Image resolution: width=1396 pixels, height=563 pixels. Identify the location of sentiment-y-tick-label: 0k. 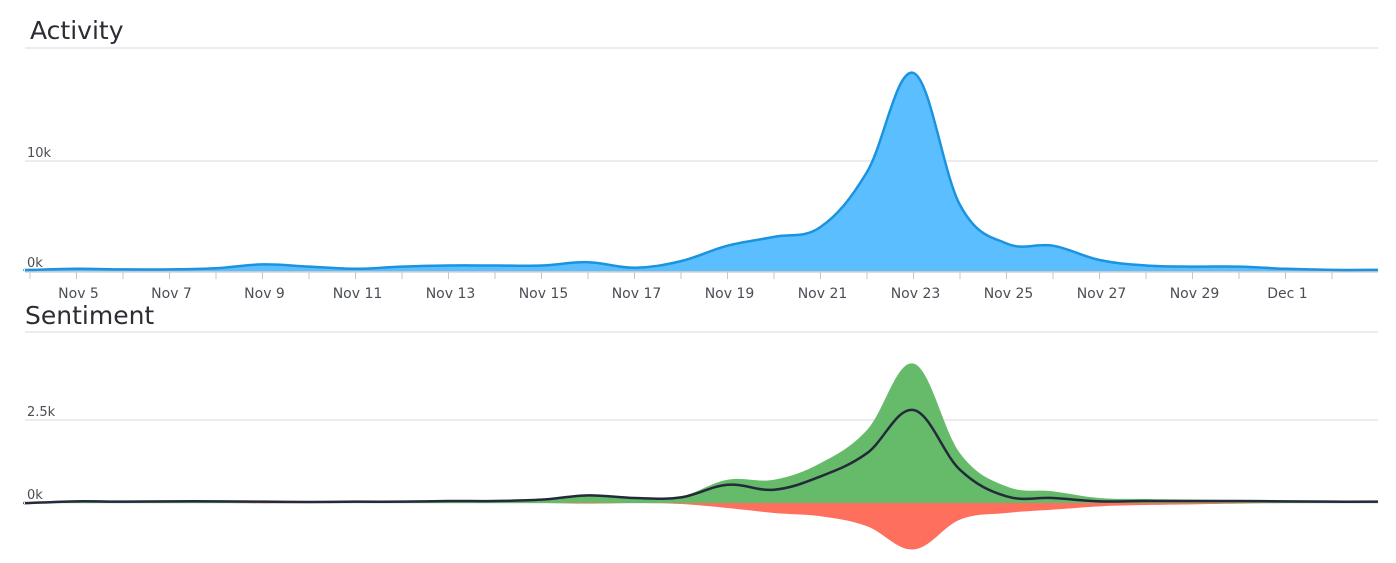
(35, 495).